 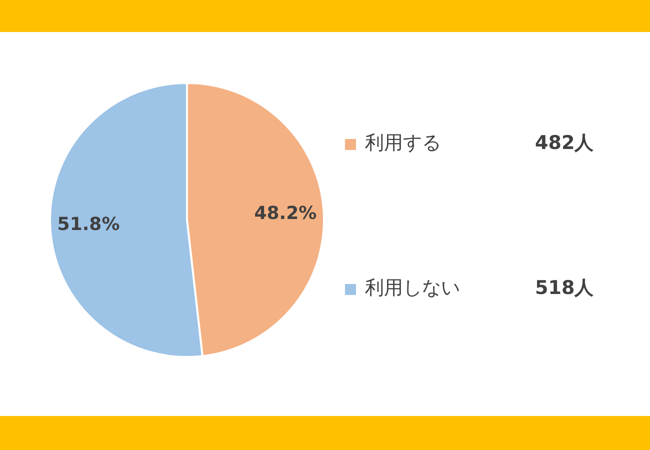 What do you see at coordinates (88, 225) in the screenshot?
I see `data-label: 51.8%` at bounding box center [88, 225].